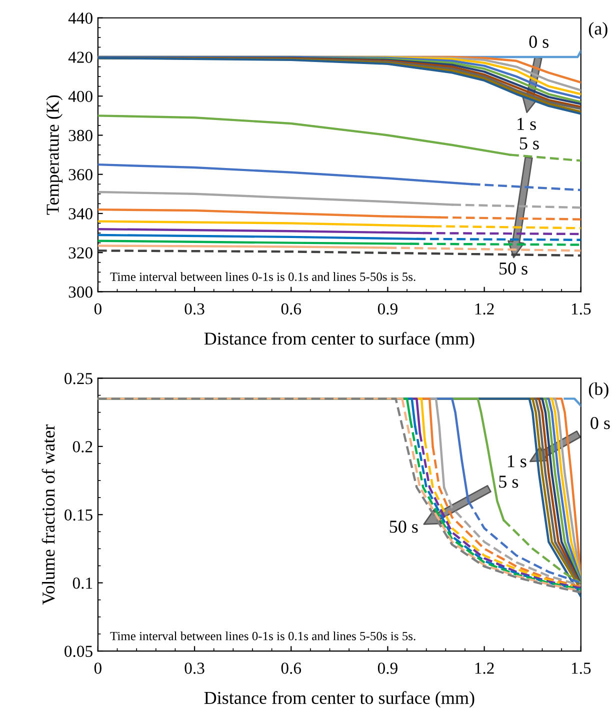  Describe the element at coordinates (80, 214) in the screenshot. I see `y-tick-label: 340` at that location.